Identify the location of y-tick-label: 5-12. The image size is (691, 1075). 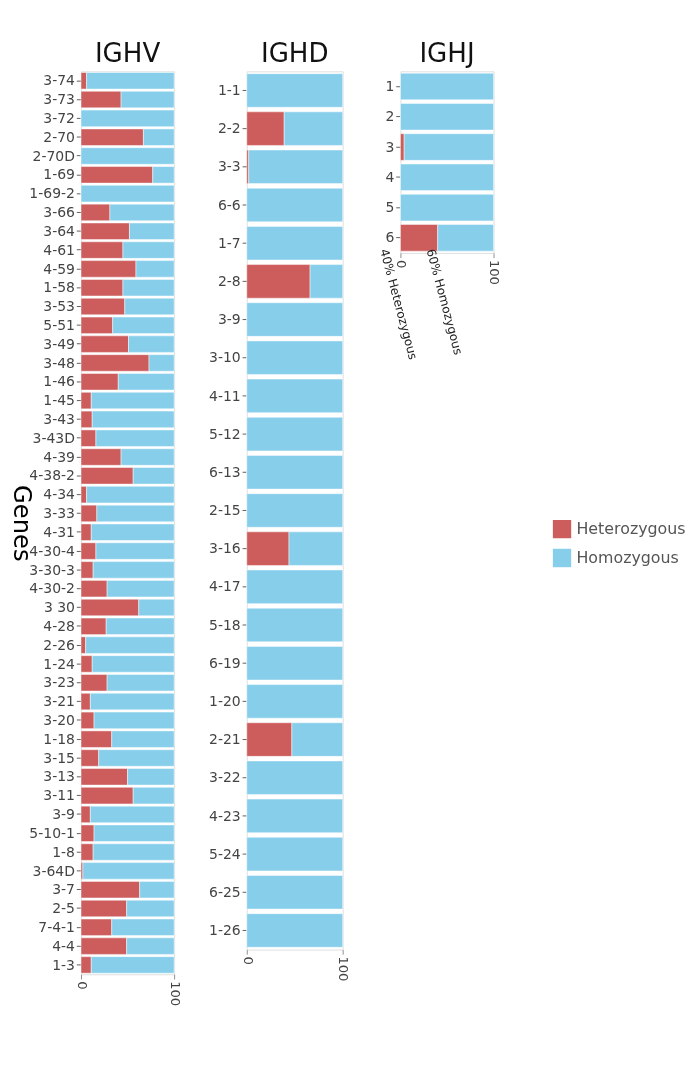
(225, 433).